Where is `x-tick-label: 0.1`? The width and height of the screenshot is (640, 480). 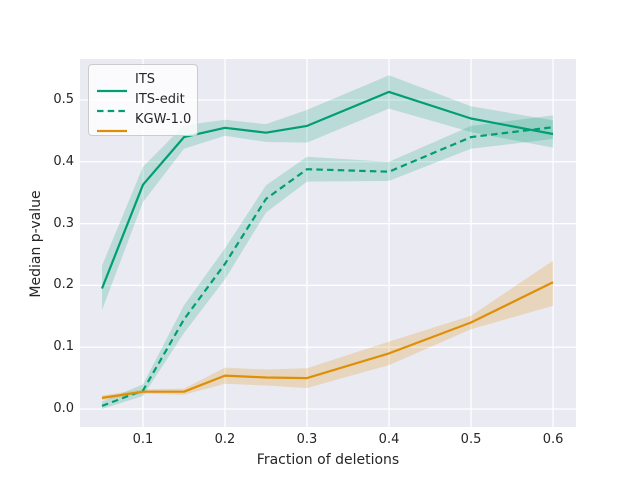
x-tick-label: 0.1 is located at coordinates (143, 439).